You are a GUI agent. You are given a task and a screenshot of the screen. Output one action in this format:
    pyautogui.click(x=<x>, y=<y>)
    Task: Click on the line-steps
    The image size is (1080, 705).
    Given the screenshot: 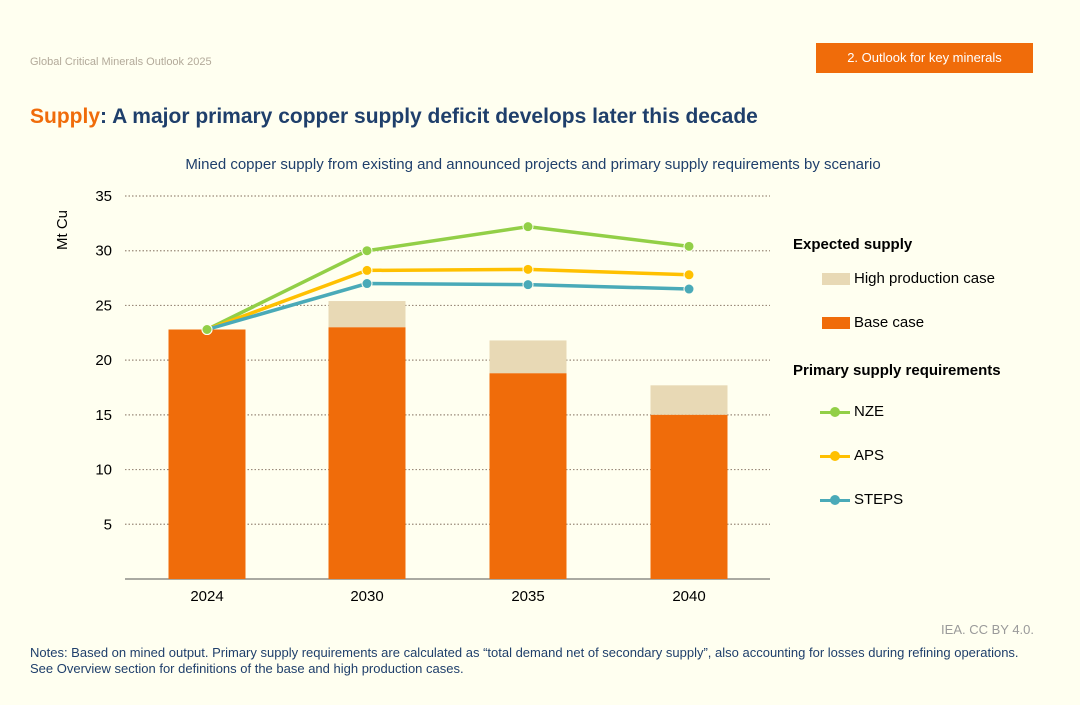 What is the action you would take?
    pyautogui.click(x=448, y=306)
    